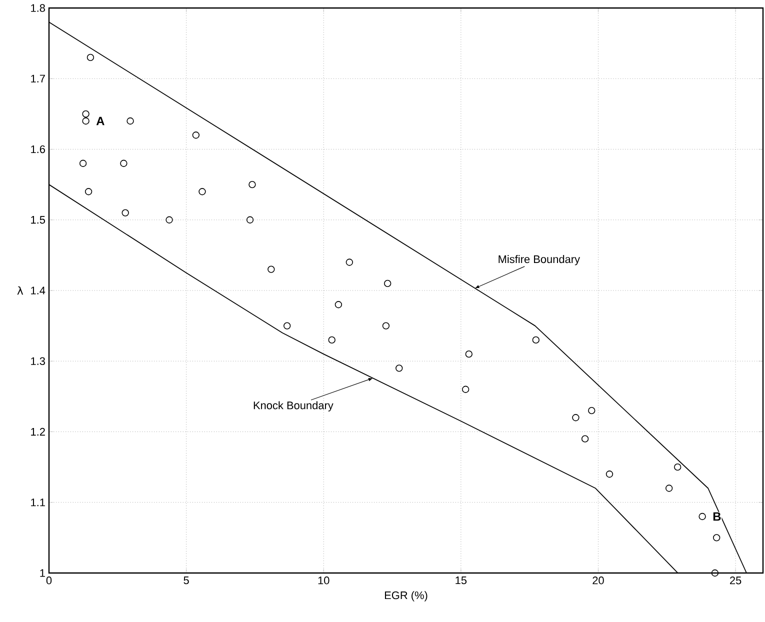 Image resolution: width=765 pixels, height=622 pixels. I want to click on annotation: A, so click(100, 121).